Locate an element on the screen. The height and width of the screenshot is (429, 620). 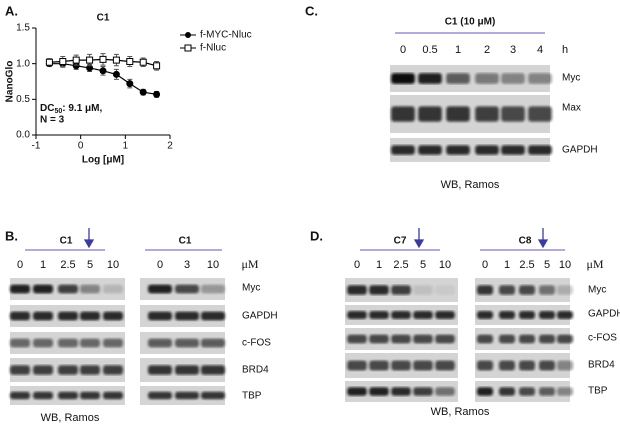
lane-label: 0 is located at coordinates (160, 265).